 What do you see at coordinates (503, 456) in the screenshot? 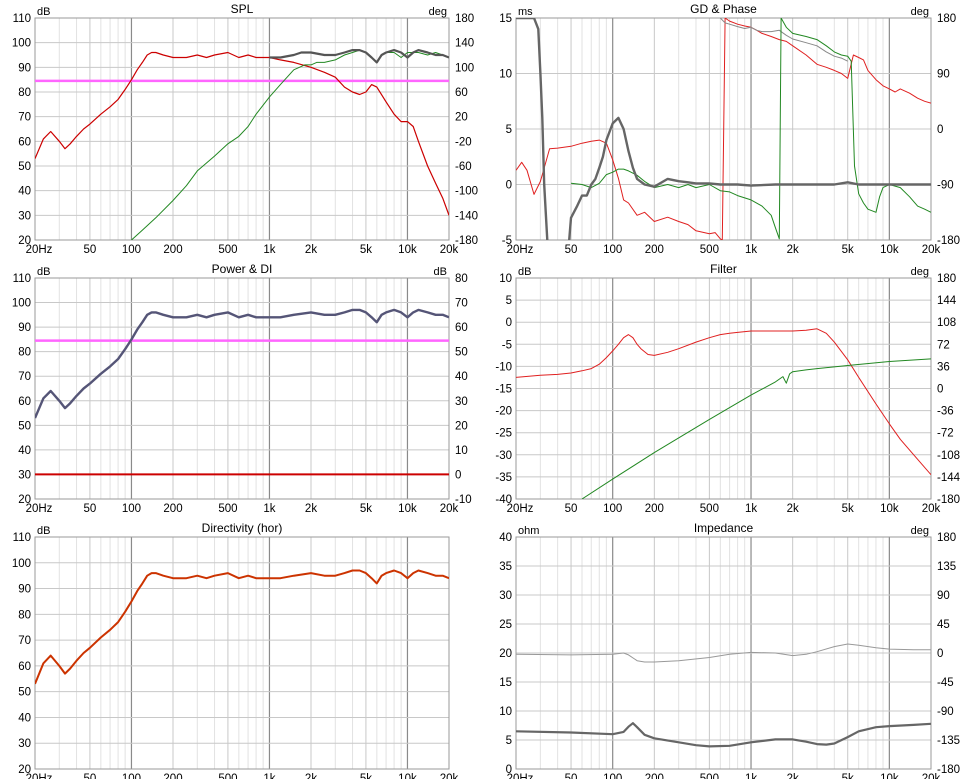
I see `y-tick-label: -30` at bounding box center [503, 456].